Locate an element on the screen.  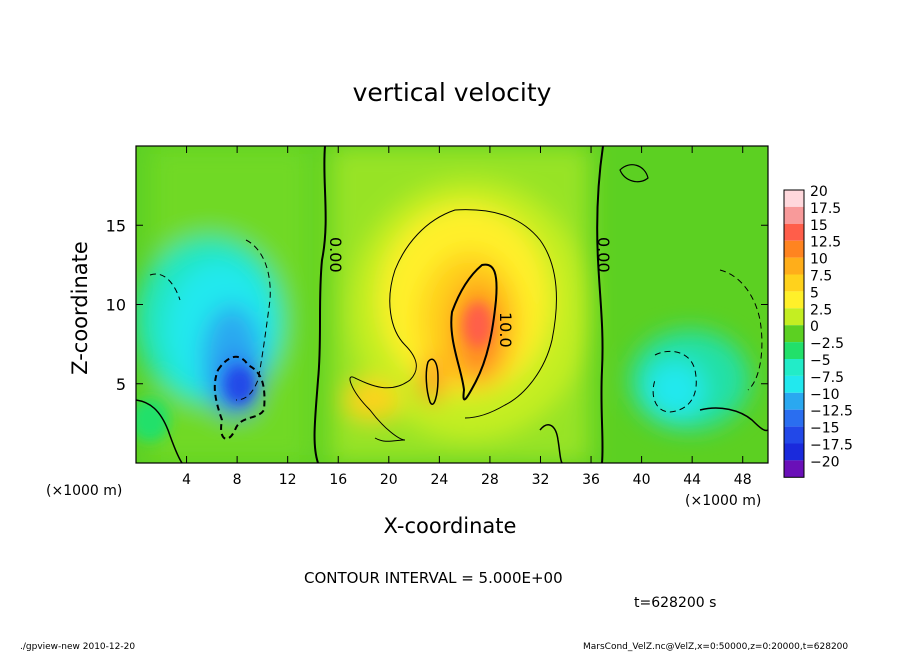
x-axis-label: X-coordinate is located at coordinates (450, 526).